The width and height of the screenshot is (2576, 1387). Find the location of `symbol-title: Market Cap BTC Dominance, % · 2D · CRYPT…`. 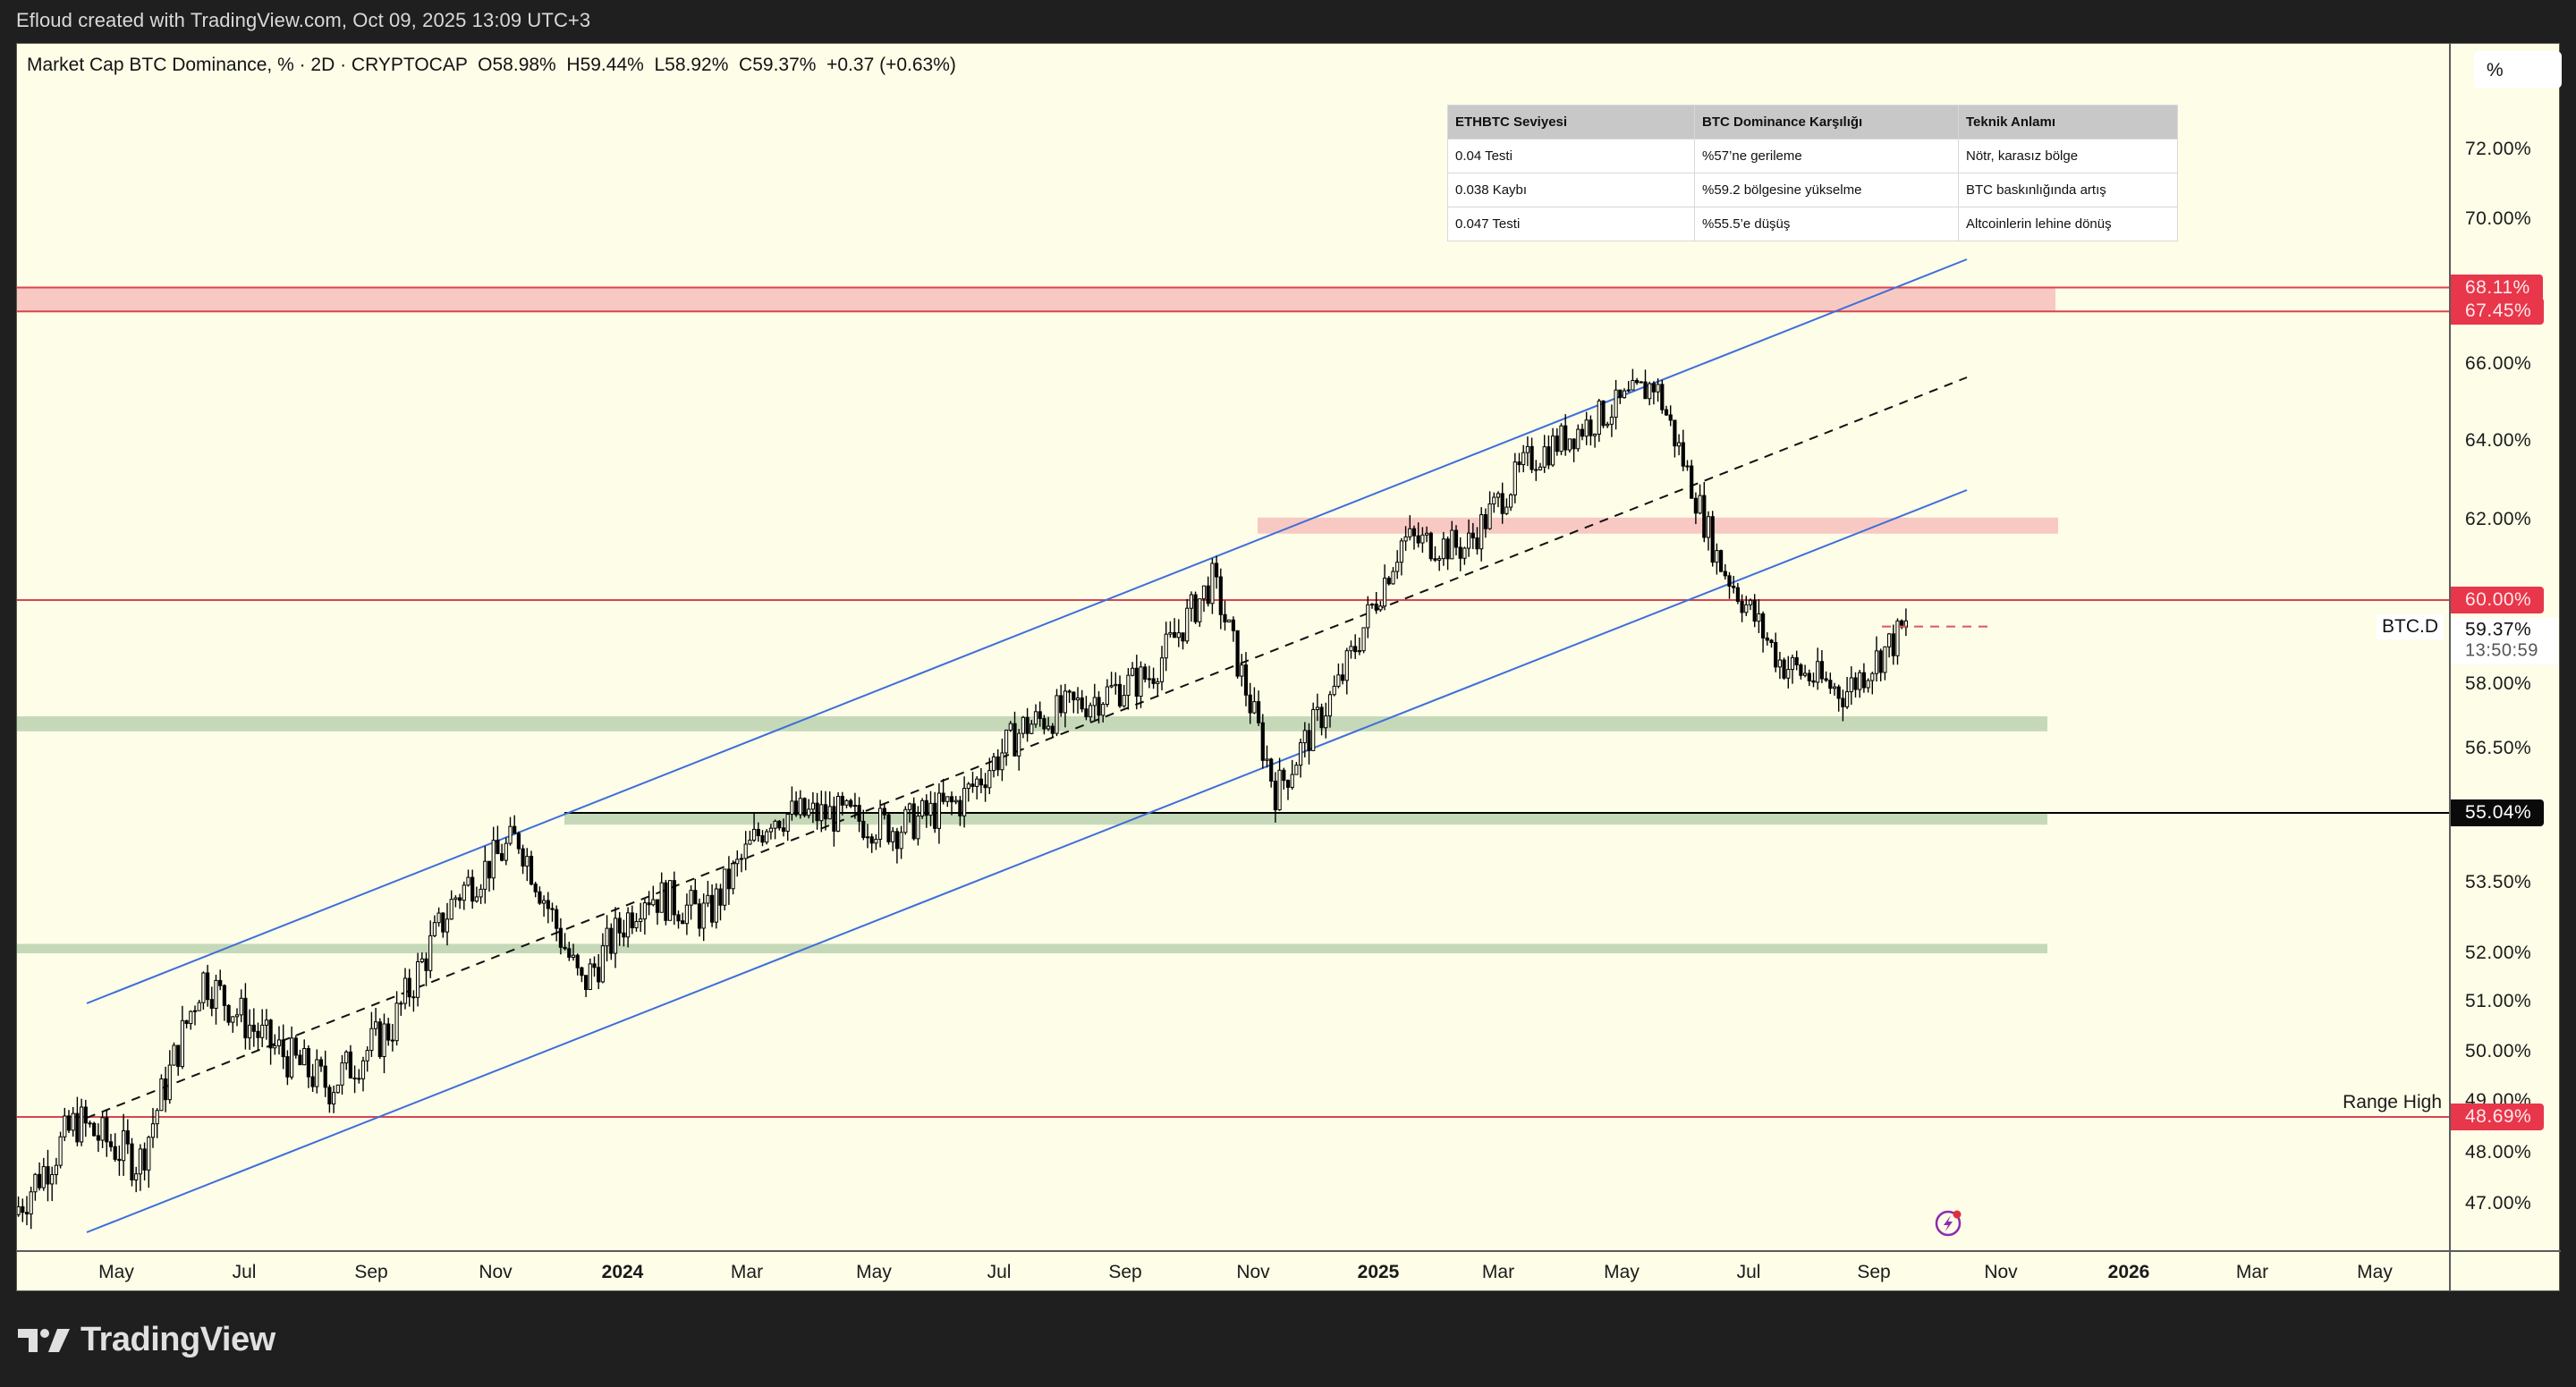

symbol-title: Market Cap BTC Dominance, % · 2D · CRYPT… is located at coordinates (247, 65).